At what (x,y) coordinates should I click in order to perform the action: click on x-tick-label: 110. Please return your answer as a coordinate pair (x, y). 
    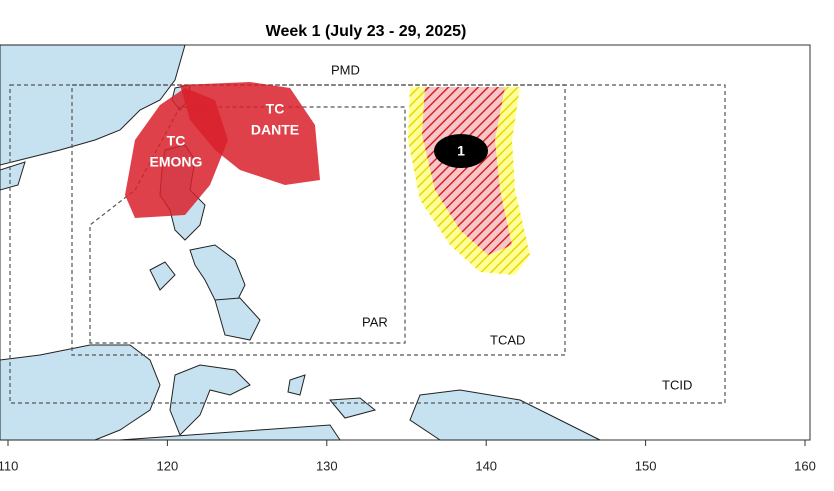
    Looking at the image, I should click on (9, 465).